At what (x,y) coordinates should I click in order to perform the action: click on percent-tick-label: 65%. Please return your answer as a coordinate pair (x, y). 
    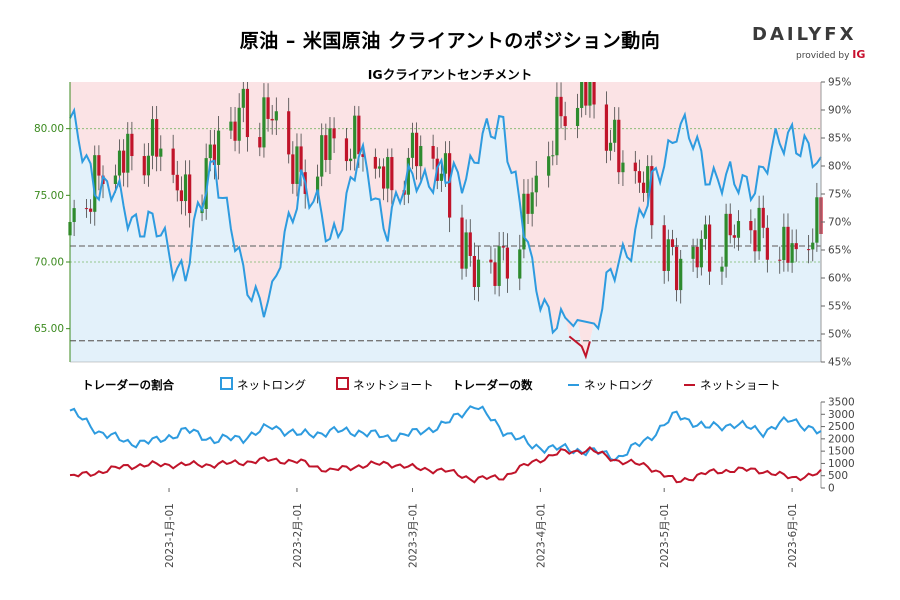
    Looking at the image, I should click on (839, 251).